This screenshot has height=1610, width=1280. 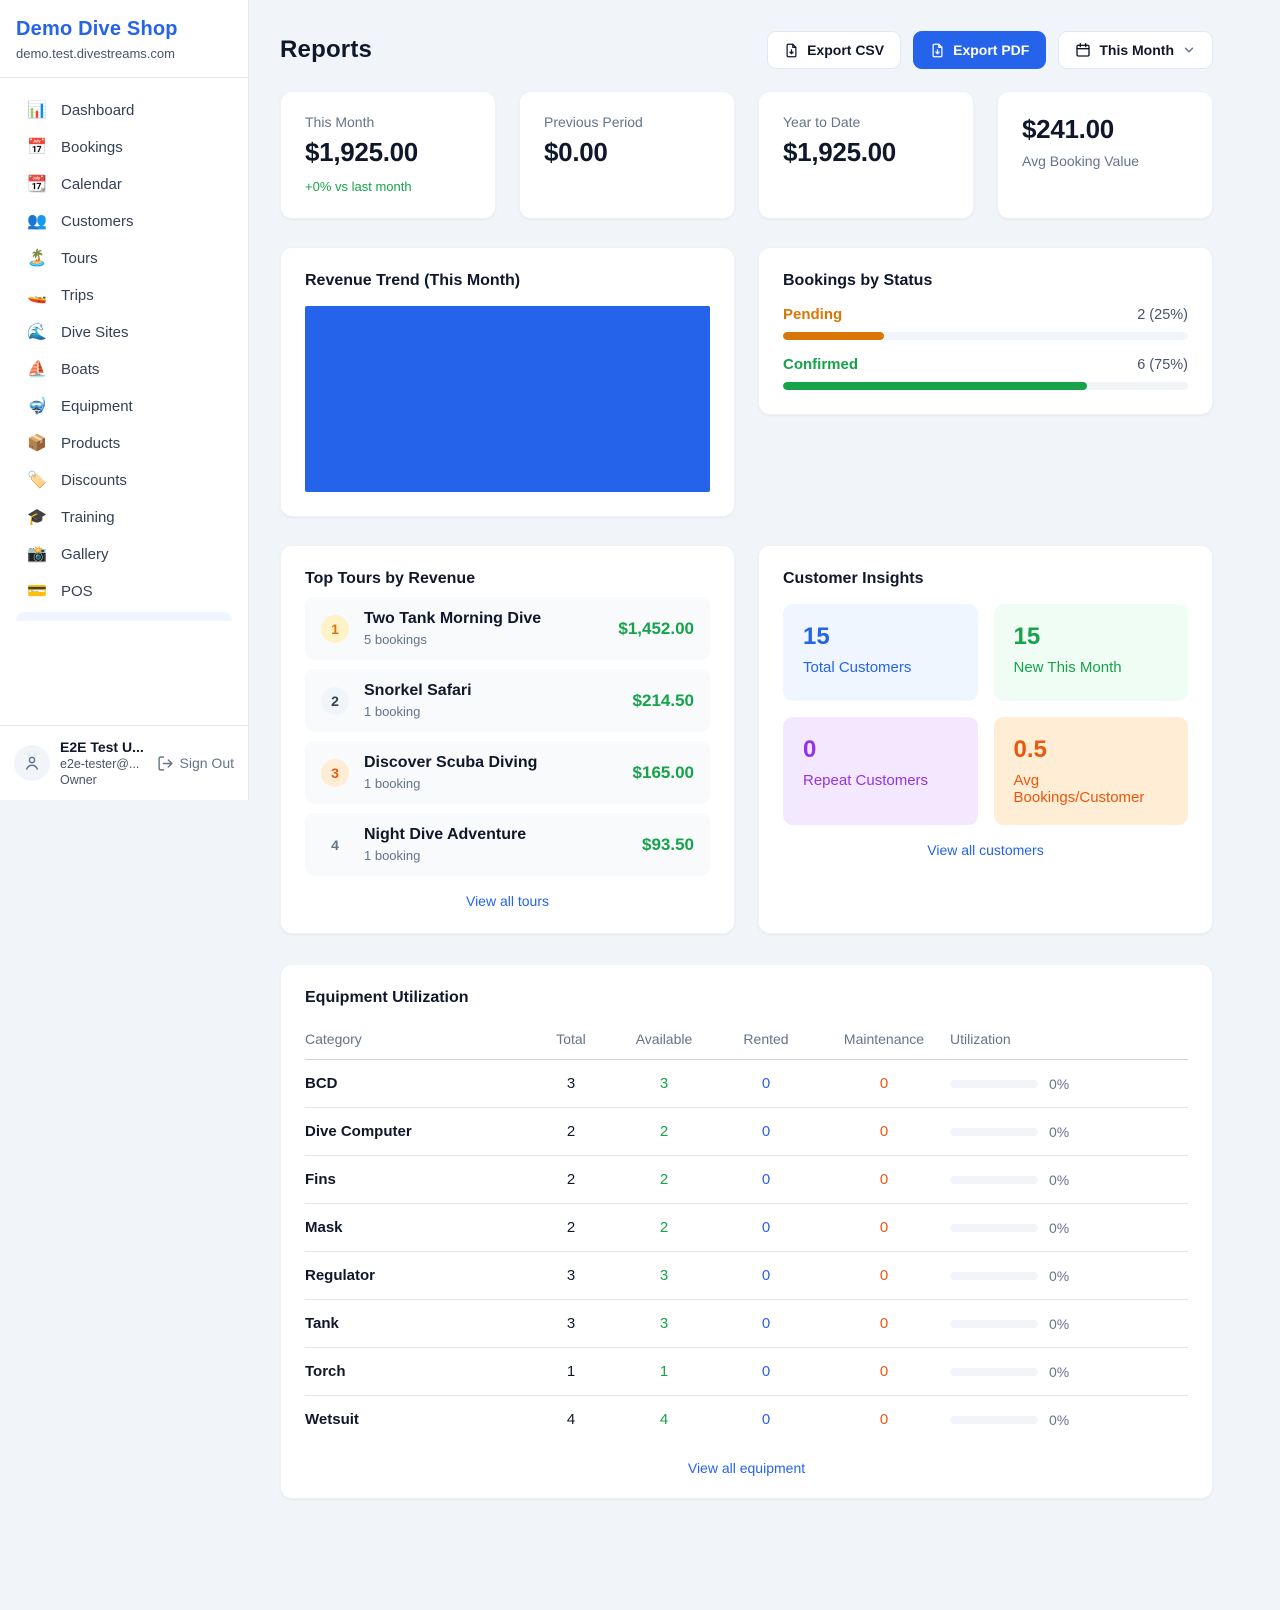 What do you see at coordinates (980, 50) in the screenshot?
I see `export-pdf-button: Export PDF` at bounding box center [980, 50].